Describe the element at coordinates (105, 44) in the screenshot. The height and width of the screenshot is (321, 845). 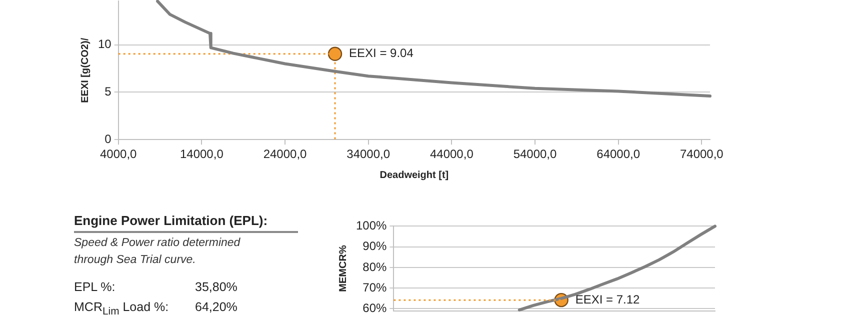
I see `y-tick-label: 10` at that location.